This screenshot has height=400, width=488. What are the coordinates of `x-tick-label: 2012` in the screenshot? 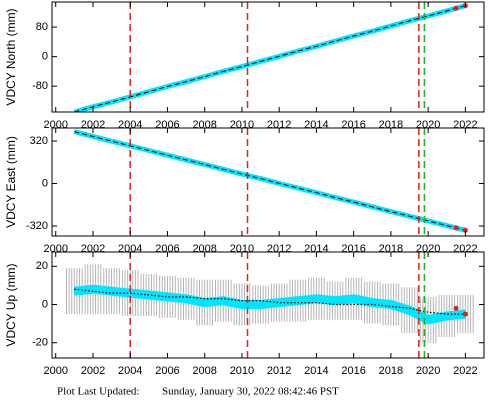 It's located at (279, 371).